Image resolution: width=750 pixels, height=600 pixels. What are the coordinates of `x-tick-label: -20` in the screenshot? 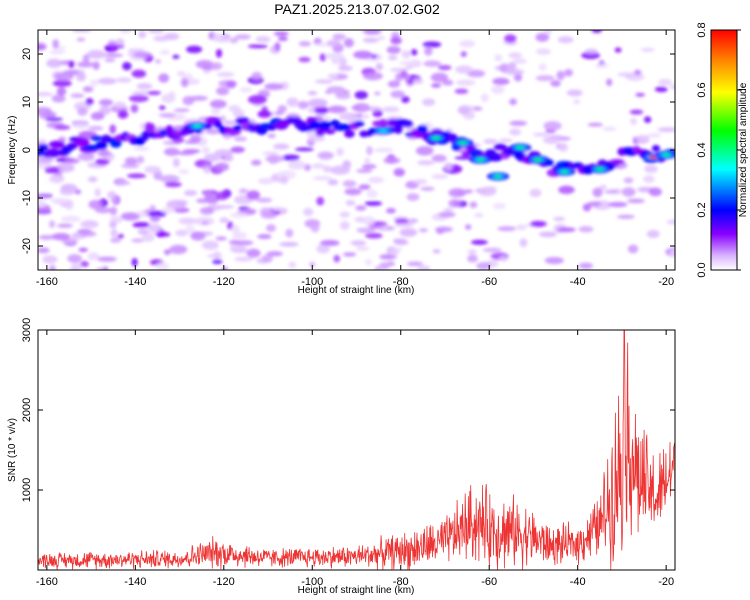 It's located at (666, 582).